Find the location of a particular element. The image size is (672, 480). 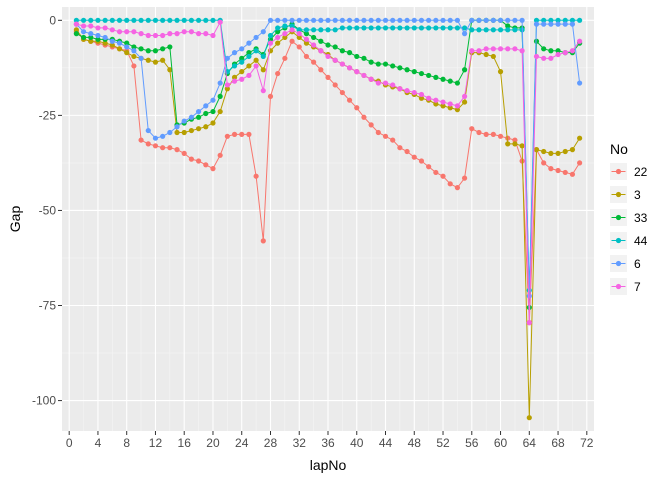

x-axis: 0 4 8 12 16 20 24 28 32 36 40 44 48 52 56 60 64 68 72 is located at coordinates (330, 440).